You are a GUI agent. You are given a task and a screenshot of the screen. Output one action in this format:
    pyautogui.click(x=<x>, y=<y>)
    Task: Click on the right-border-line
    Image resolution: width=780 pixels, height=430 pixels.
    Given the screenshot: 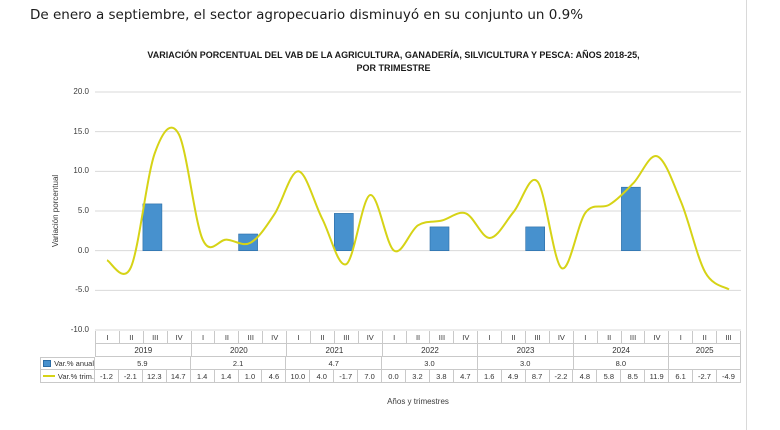 What is the action you would take?
    pyautogui.click(x=746, y=215)
    